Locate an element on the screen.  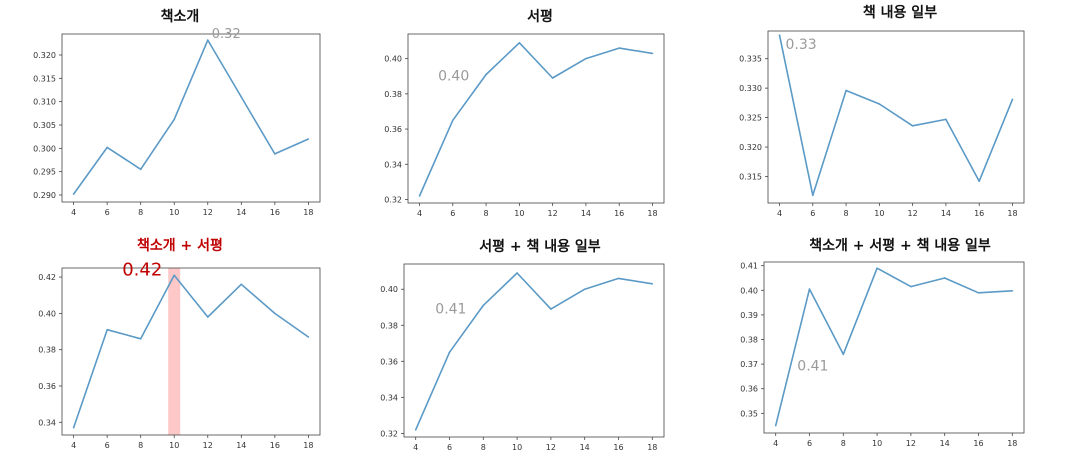
line-chart: 0.34 0.36 0.38 0.40 0.42 4 6 8 10 12 14 16 18 0.42 is located at coordinates (179, 354).